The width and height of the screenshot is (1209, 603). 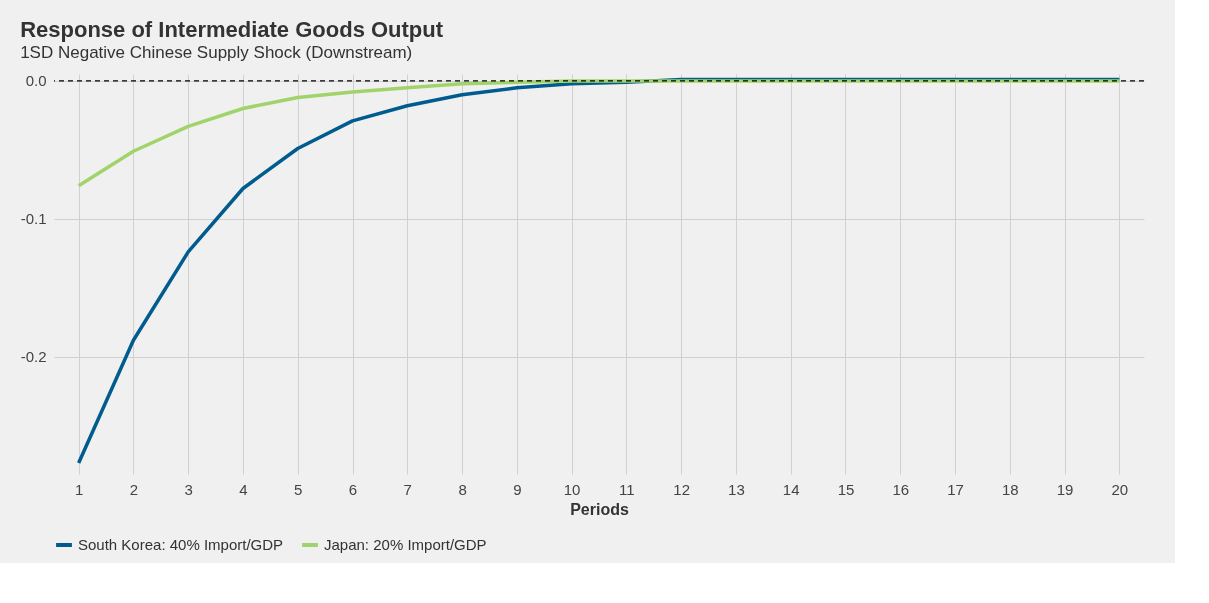 I want to click on x-tick-label: 2, so click(x=134, y=489).